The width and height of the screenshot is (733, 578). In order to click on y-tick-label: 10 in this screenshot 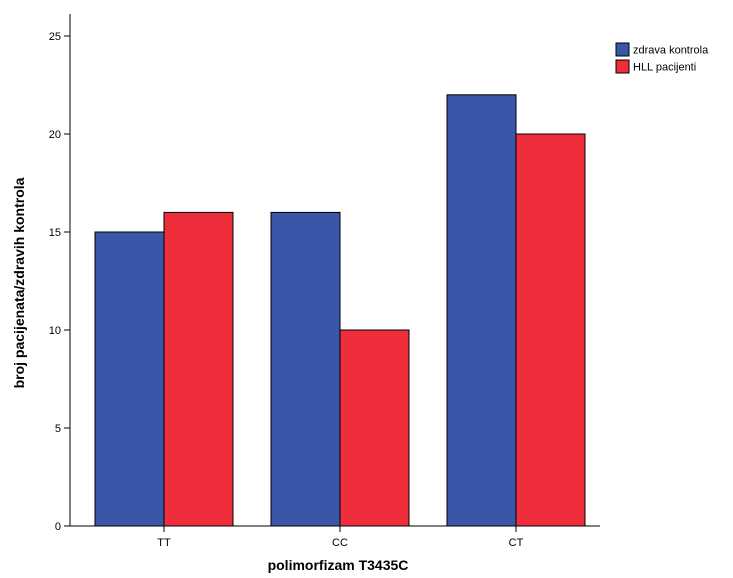, I will do `click(55, 331)`.